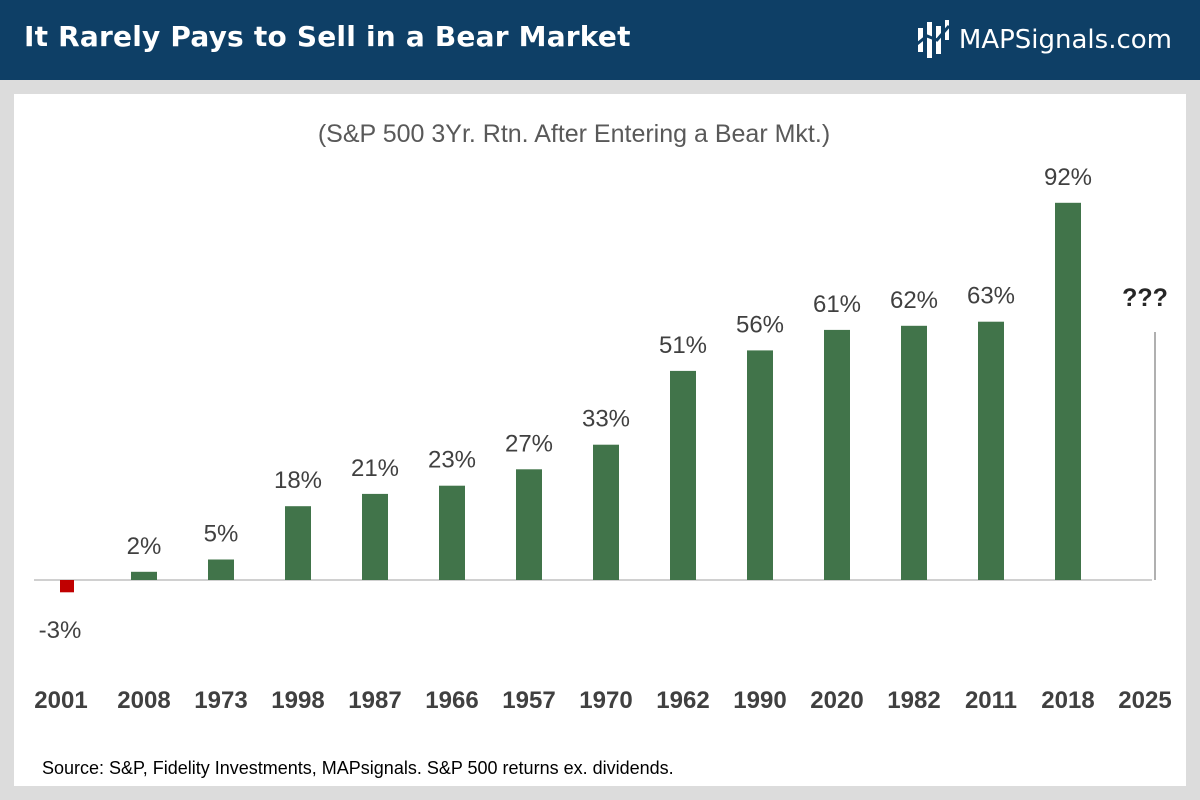  I want to click on category-label-1990: 1990, so click(759, 700).